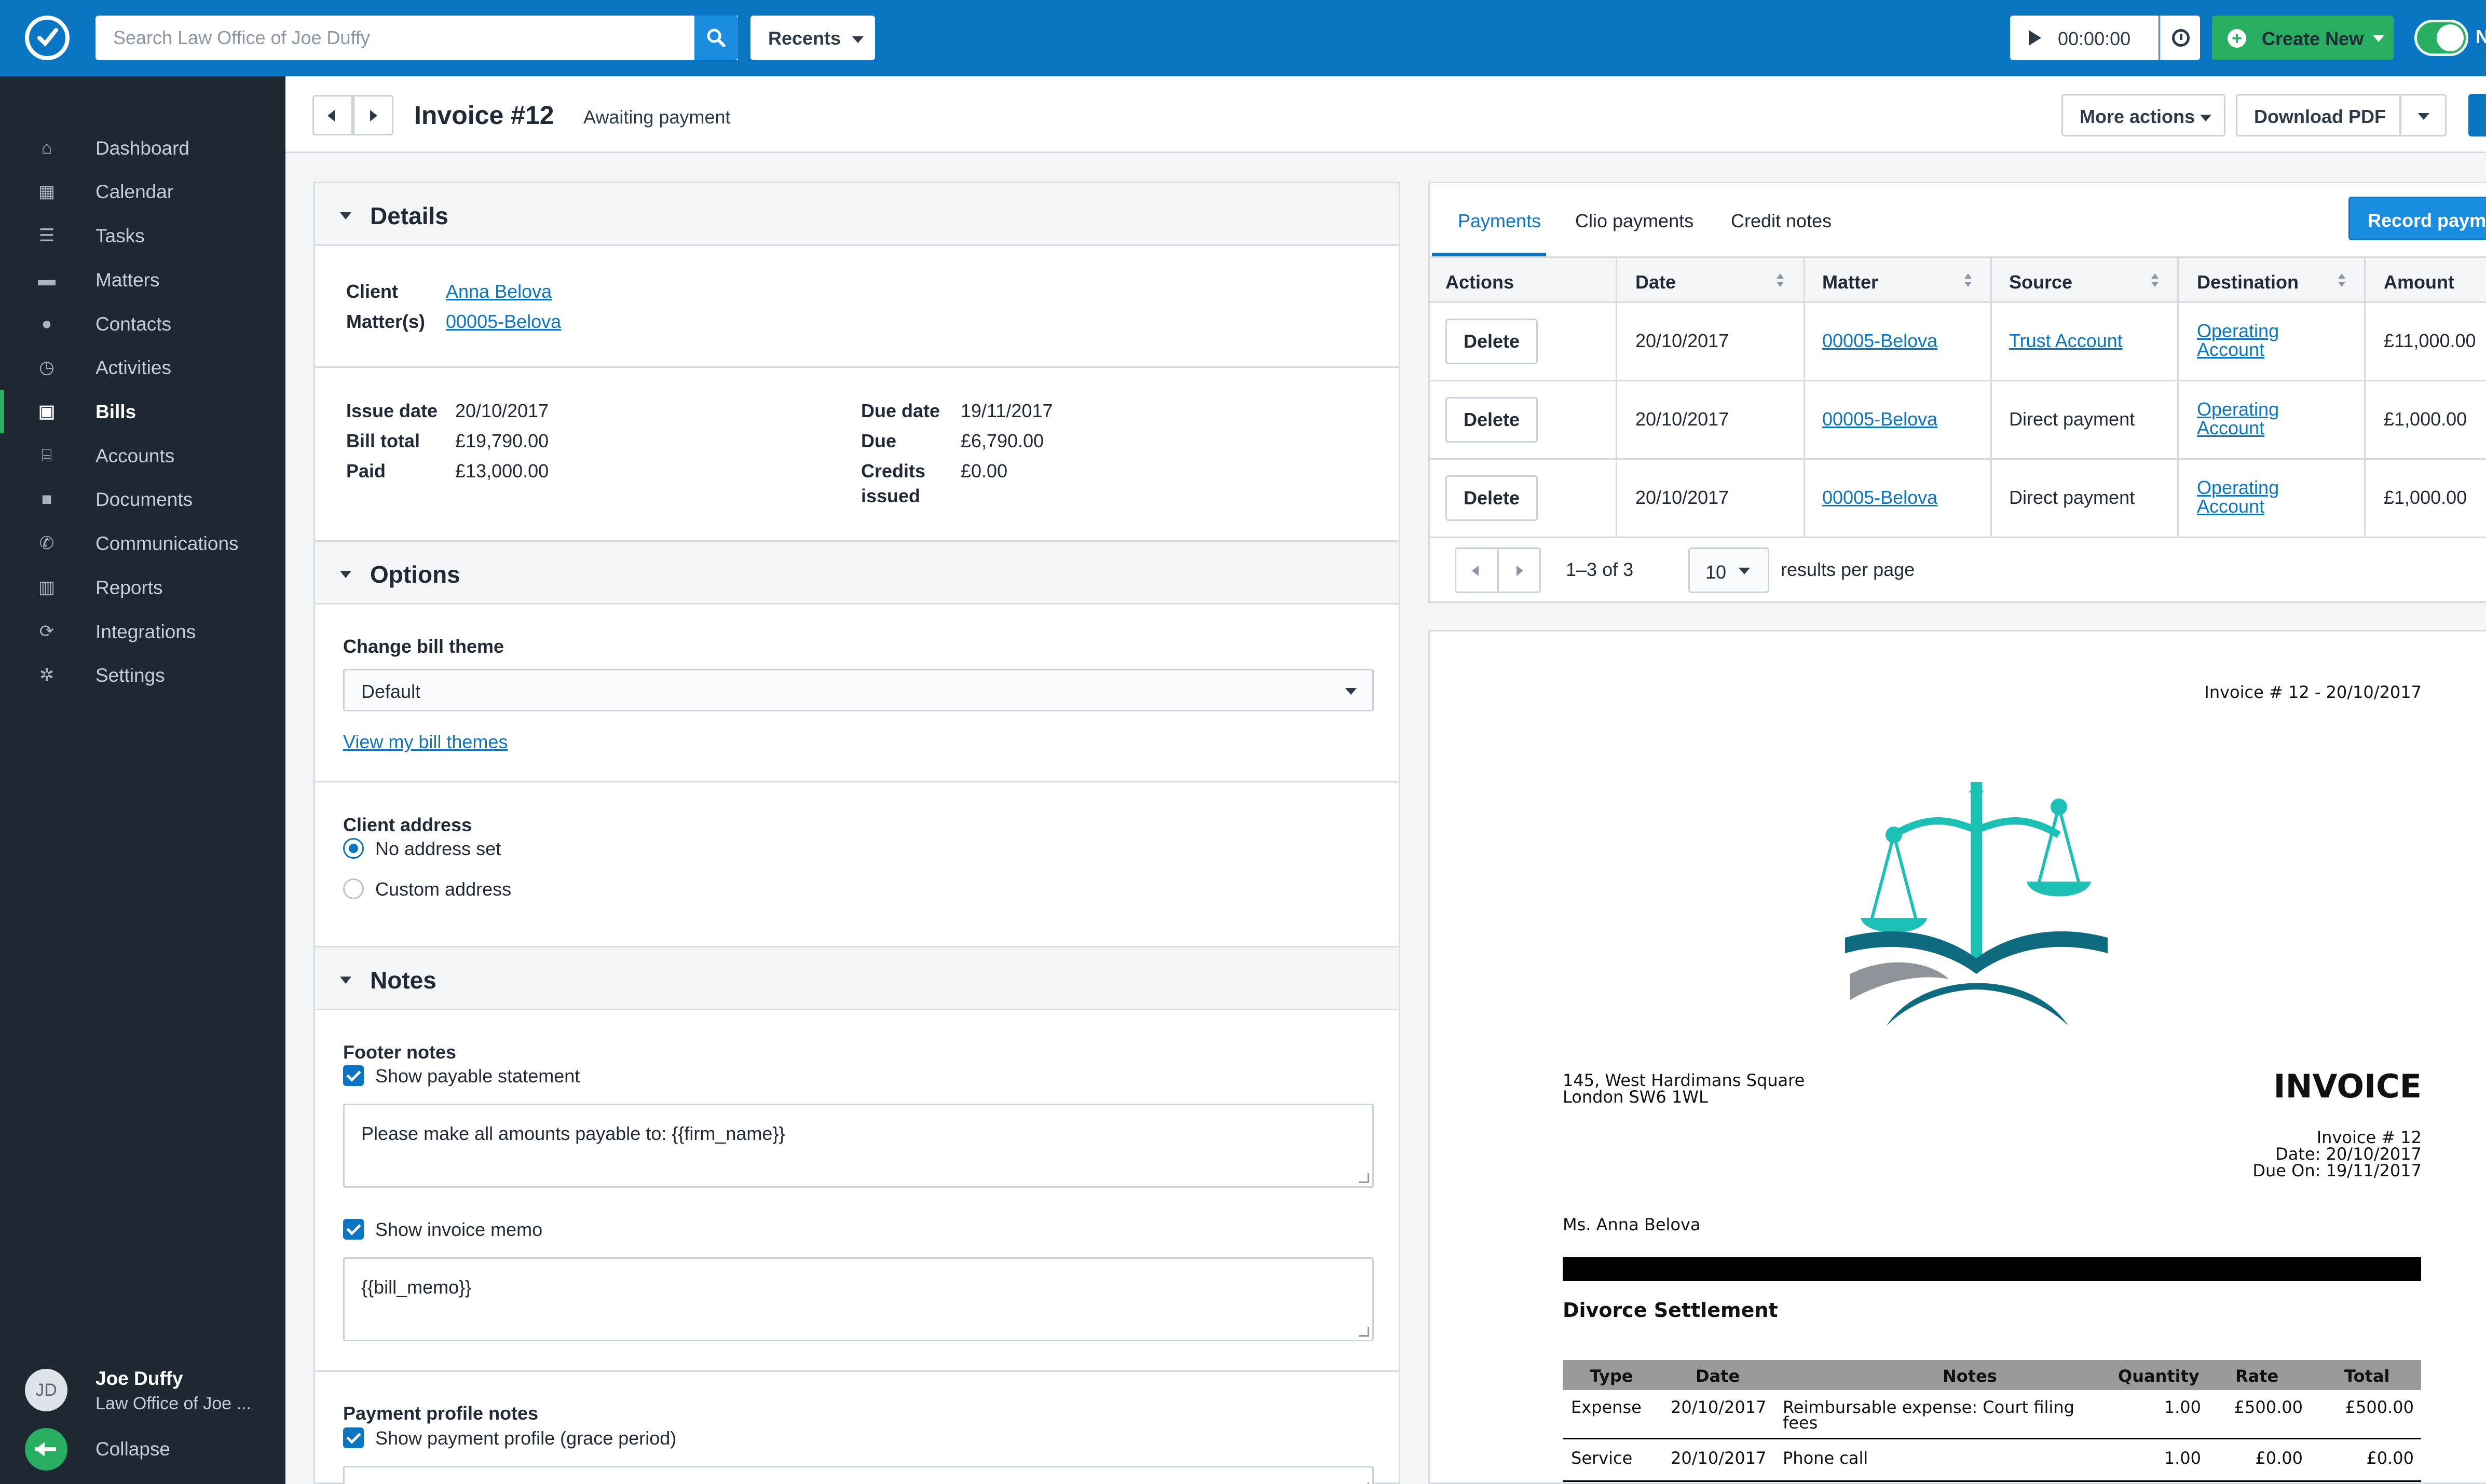 The width and height of the screenshot is (2486, 1484). I want to click on sidebar-item-activities: ◷ Activities, so click(142, 367).